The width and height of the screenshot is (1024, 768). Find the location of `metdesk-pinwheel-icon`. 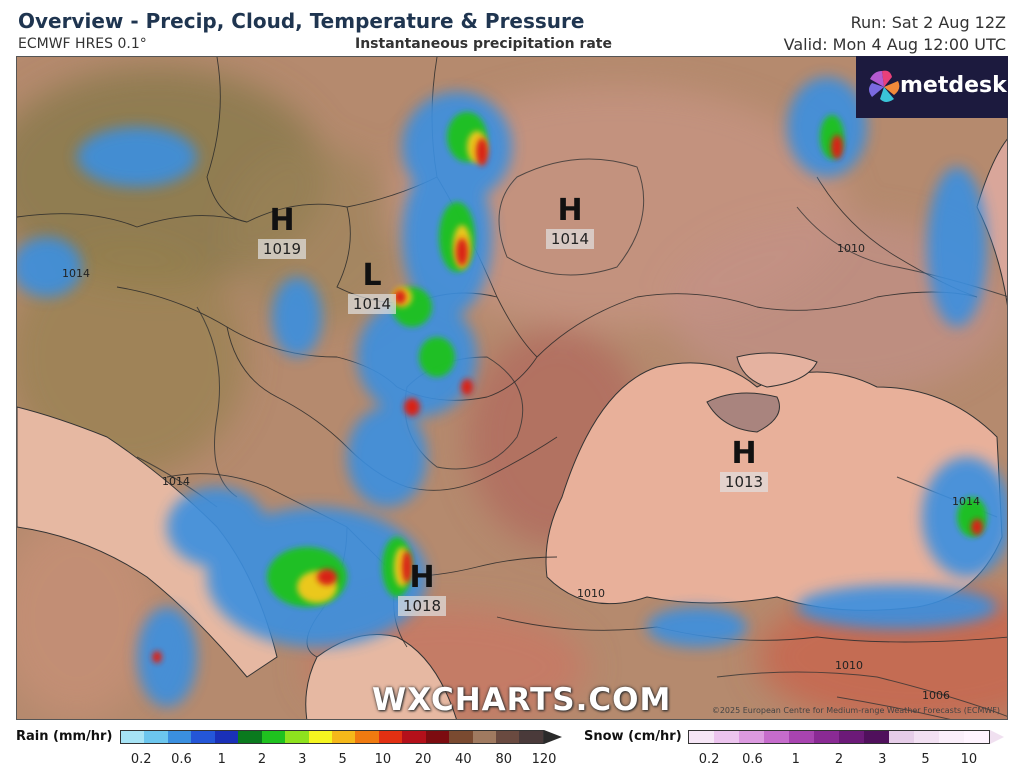

metdesk-pinwheel-icon is located at coordinates (884, 86).